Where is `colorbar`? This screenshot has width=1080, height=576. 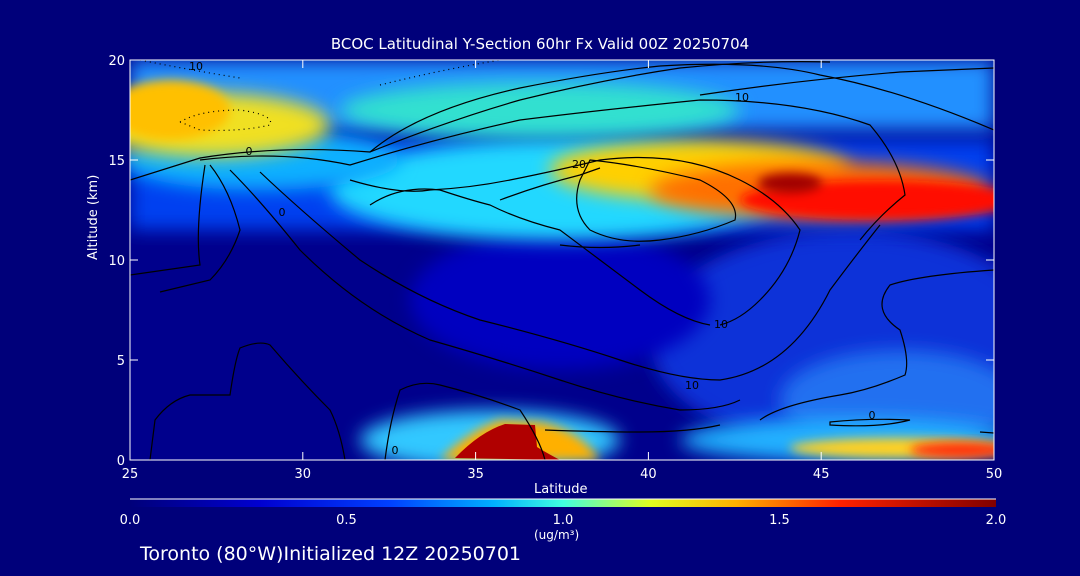 colorbar is located at coordinates (563, 502).